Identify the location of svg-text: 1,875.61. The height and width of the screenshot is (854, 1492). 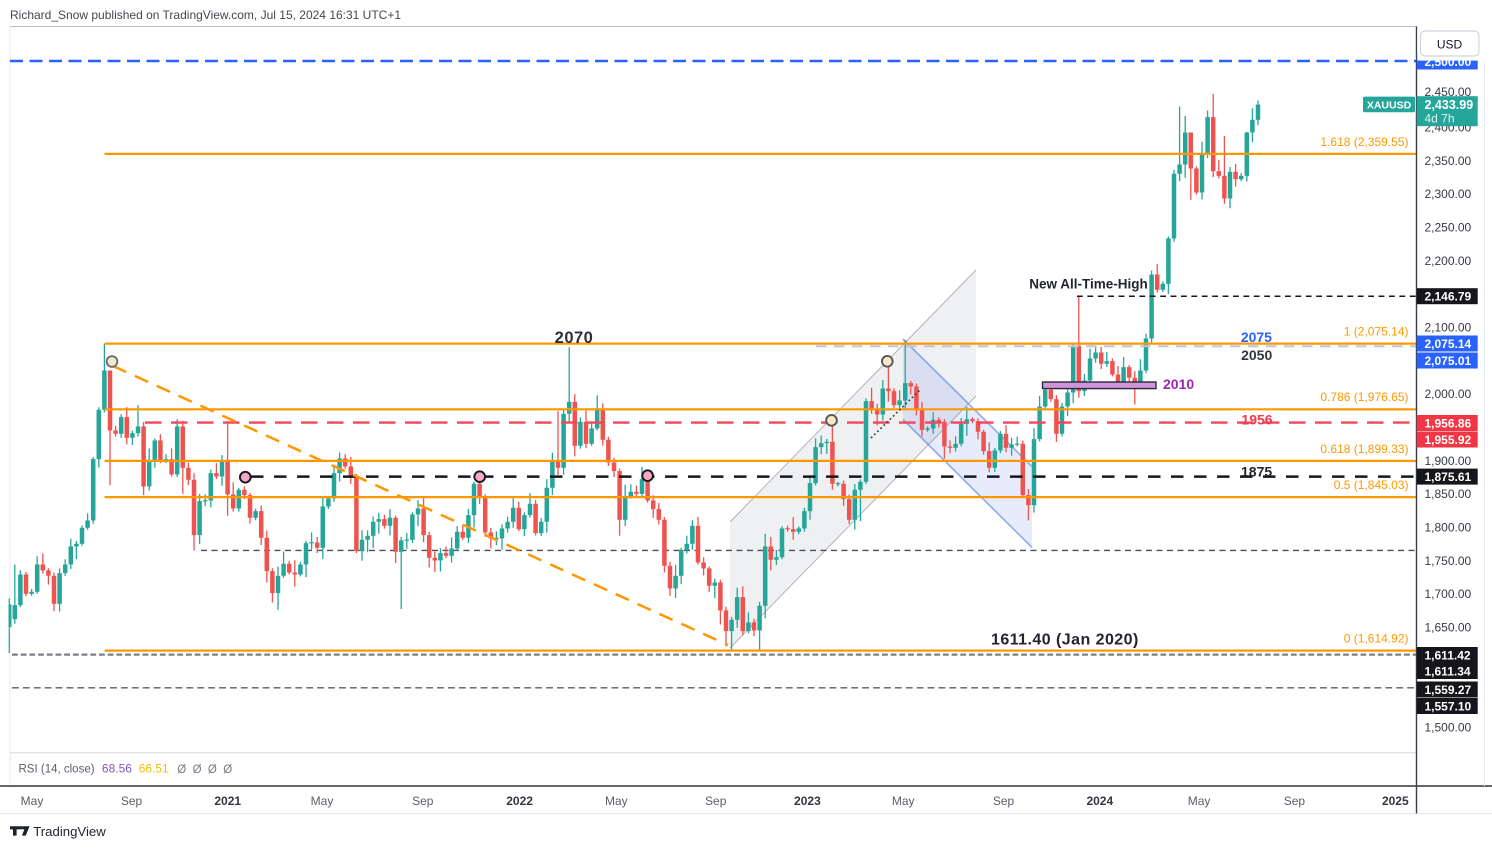
(1448, 477).